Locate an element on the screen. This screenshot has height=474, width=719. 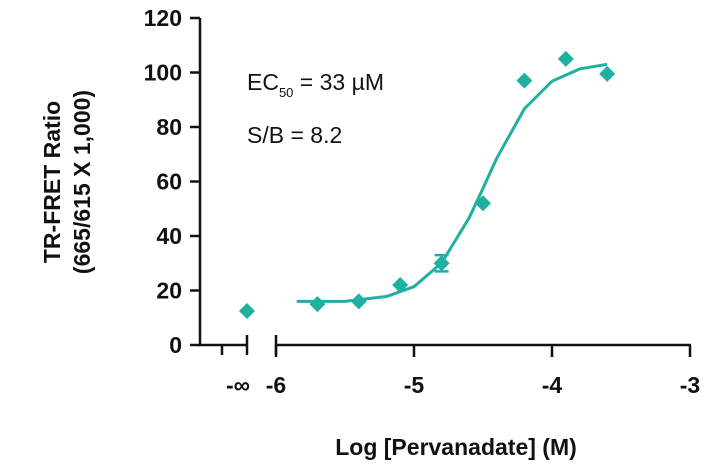
y-tick-label: 40 is located at coordinates (169, 236).